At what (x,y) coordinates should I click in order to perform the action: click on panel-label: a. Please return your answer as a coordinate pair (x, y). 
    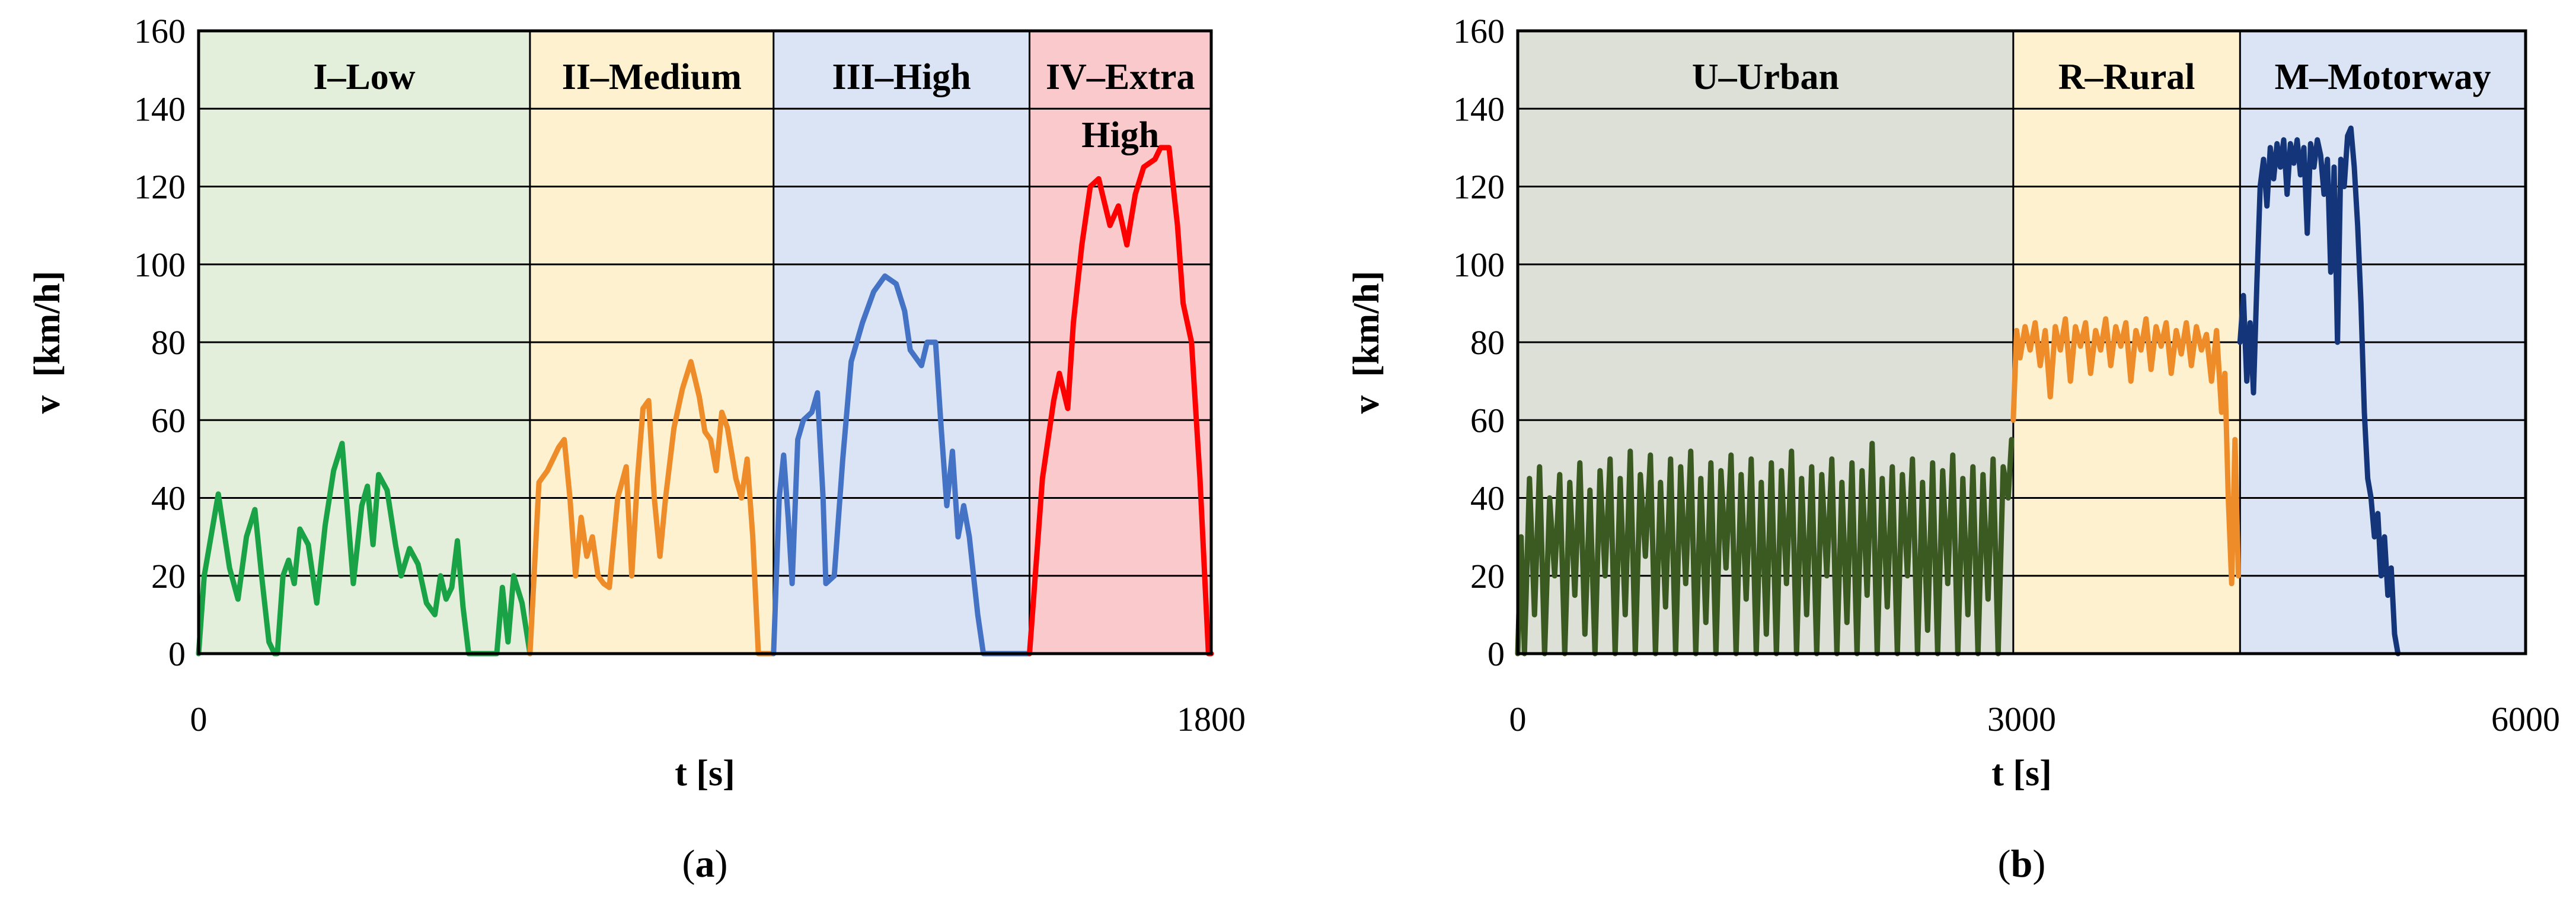
    Looking at the image, I should click on (705, 864).